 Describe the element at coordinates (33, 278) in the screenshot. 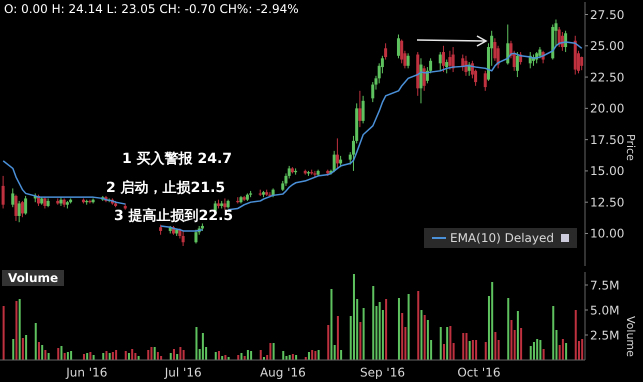

I see `chart-title: Volume` at that location.